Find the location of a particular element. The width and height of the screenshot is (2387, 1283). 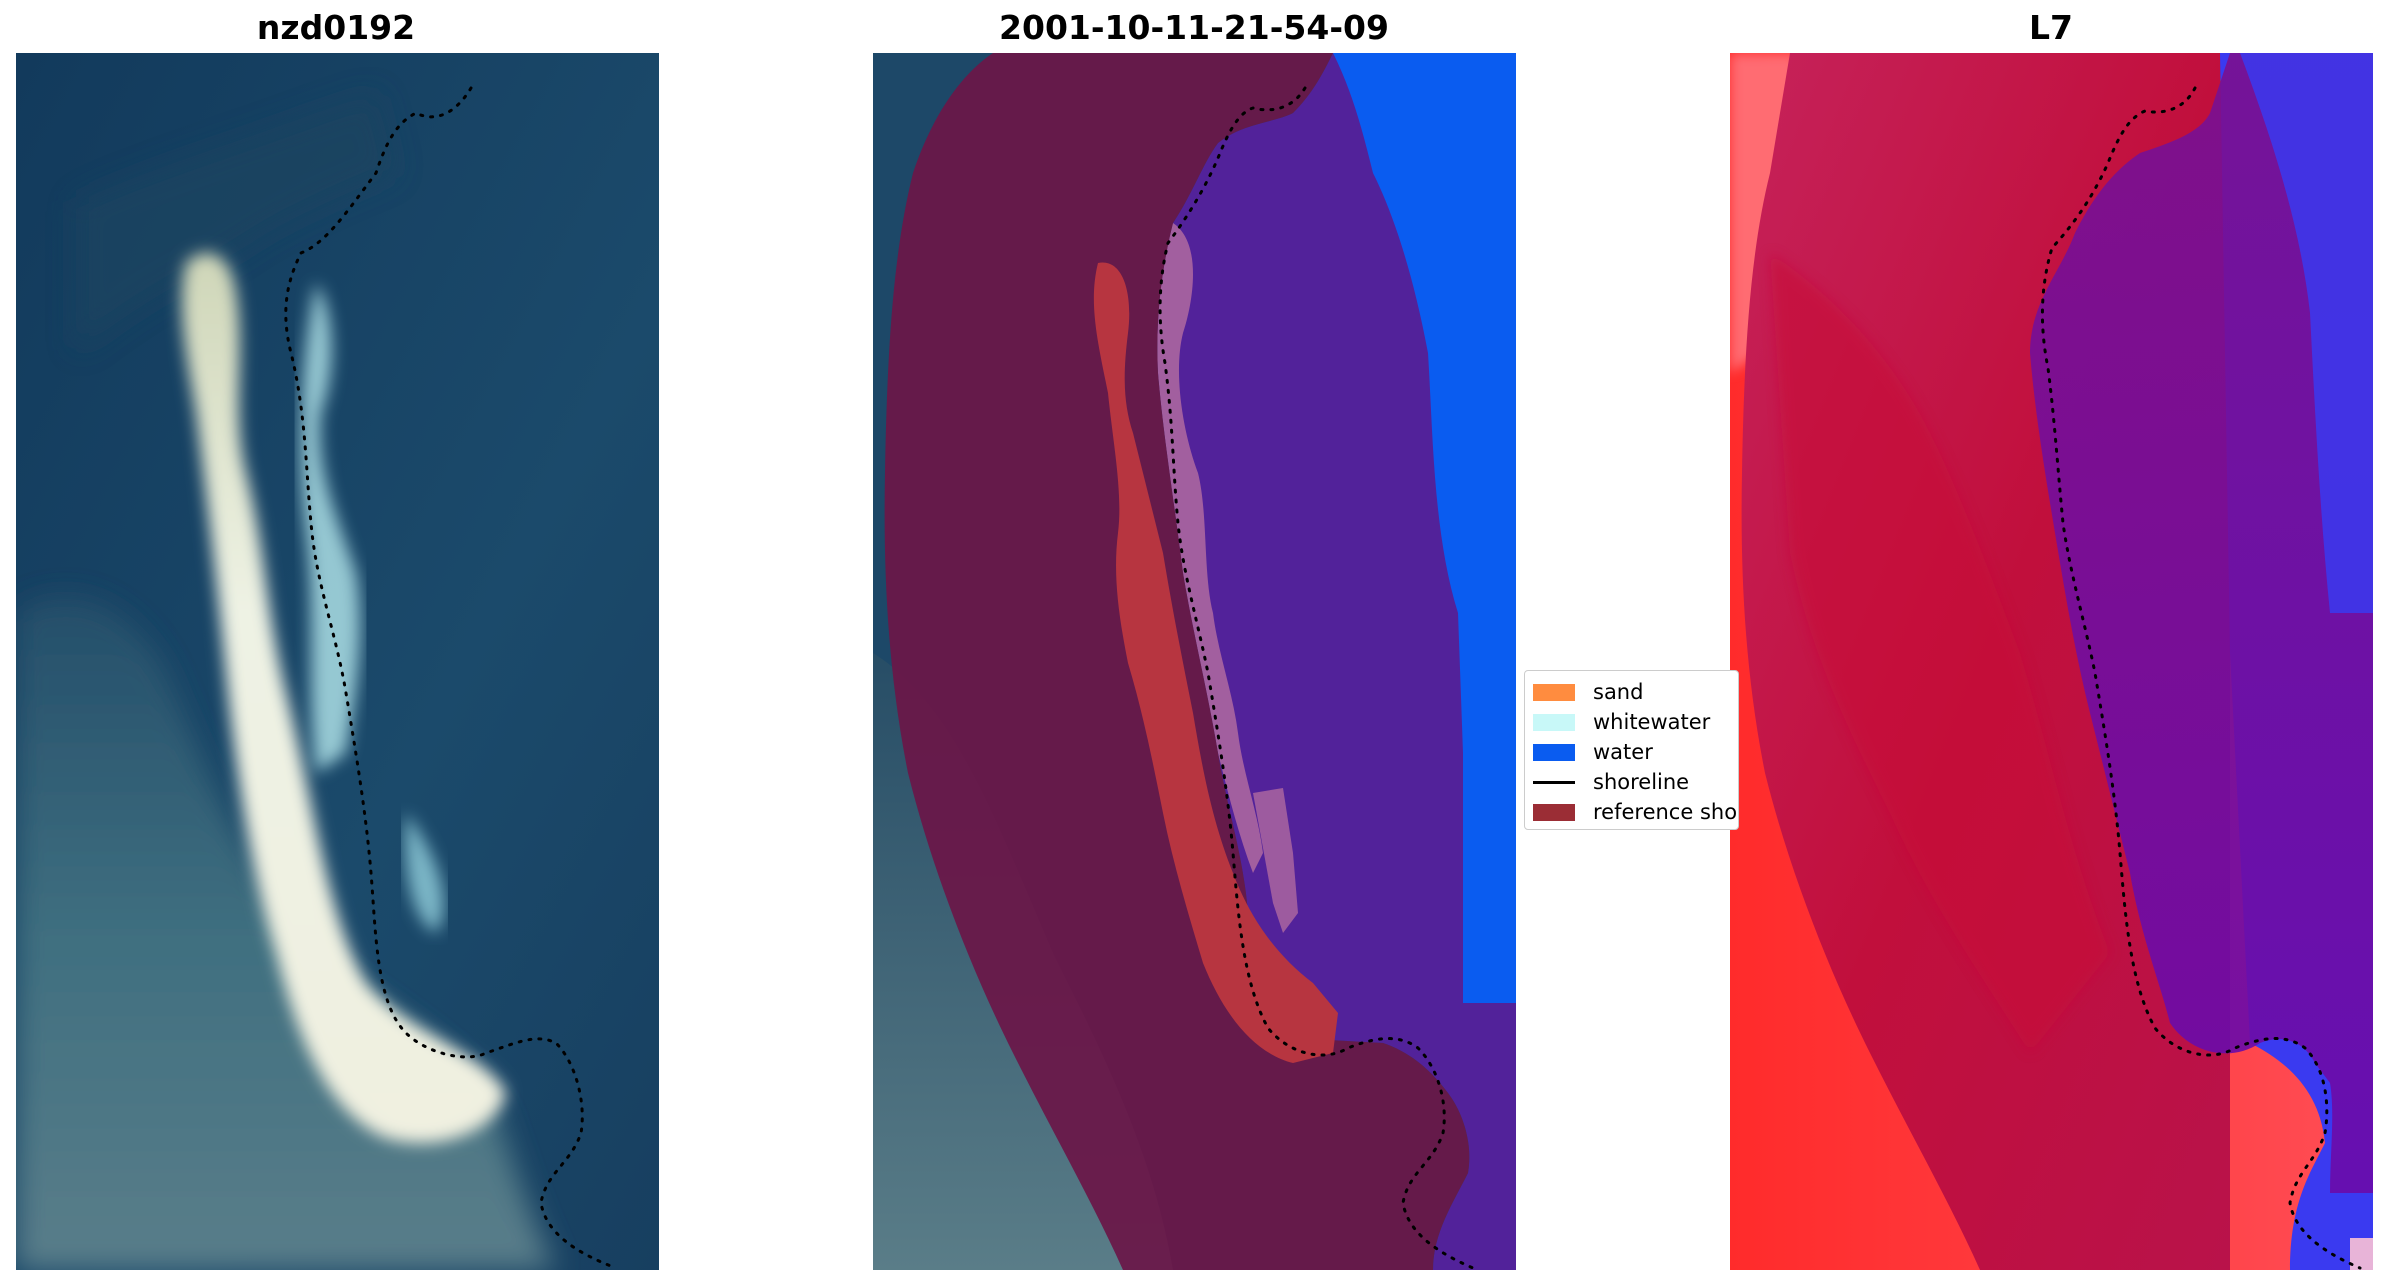

legend-label-water: water is located at coordinates (1623, 752).